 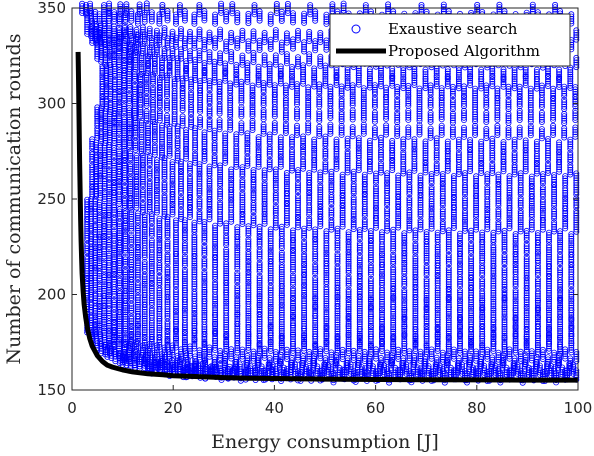 I want to click on y-tick-label-200: 200, so click(x=51, y=295).